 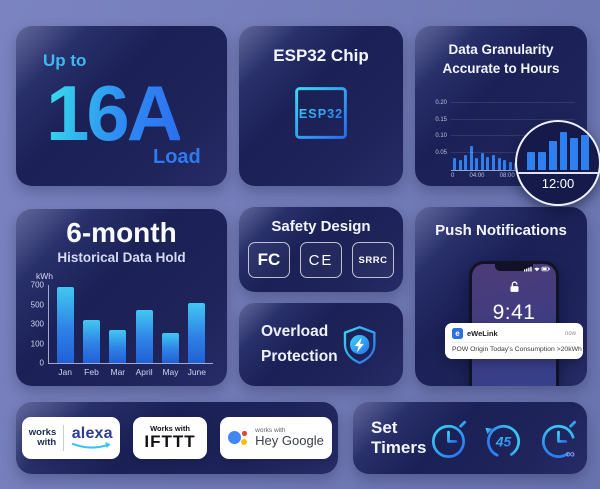 What do you see at coordinates (37, 304) in the screenshot?
I see `y-tick-label: 500` at bounding box center [37, 304].